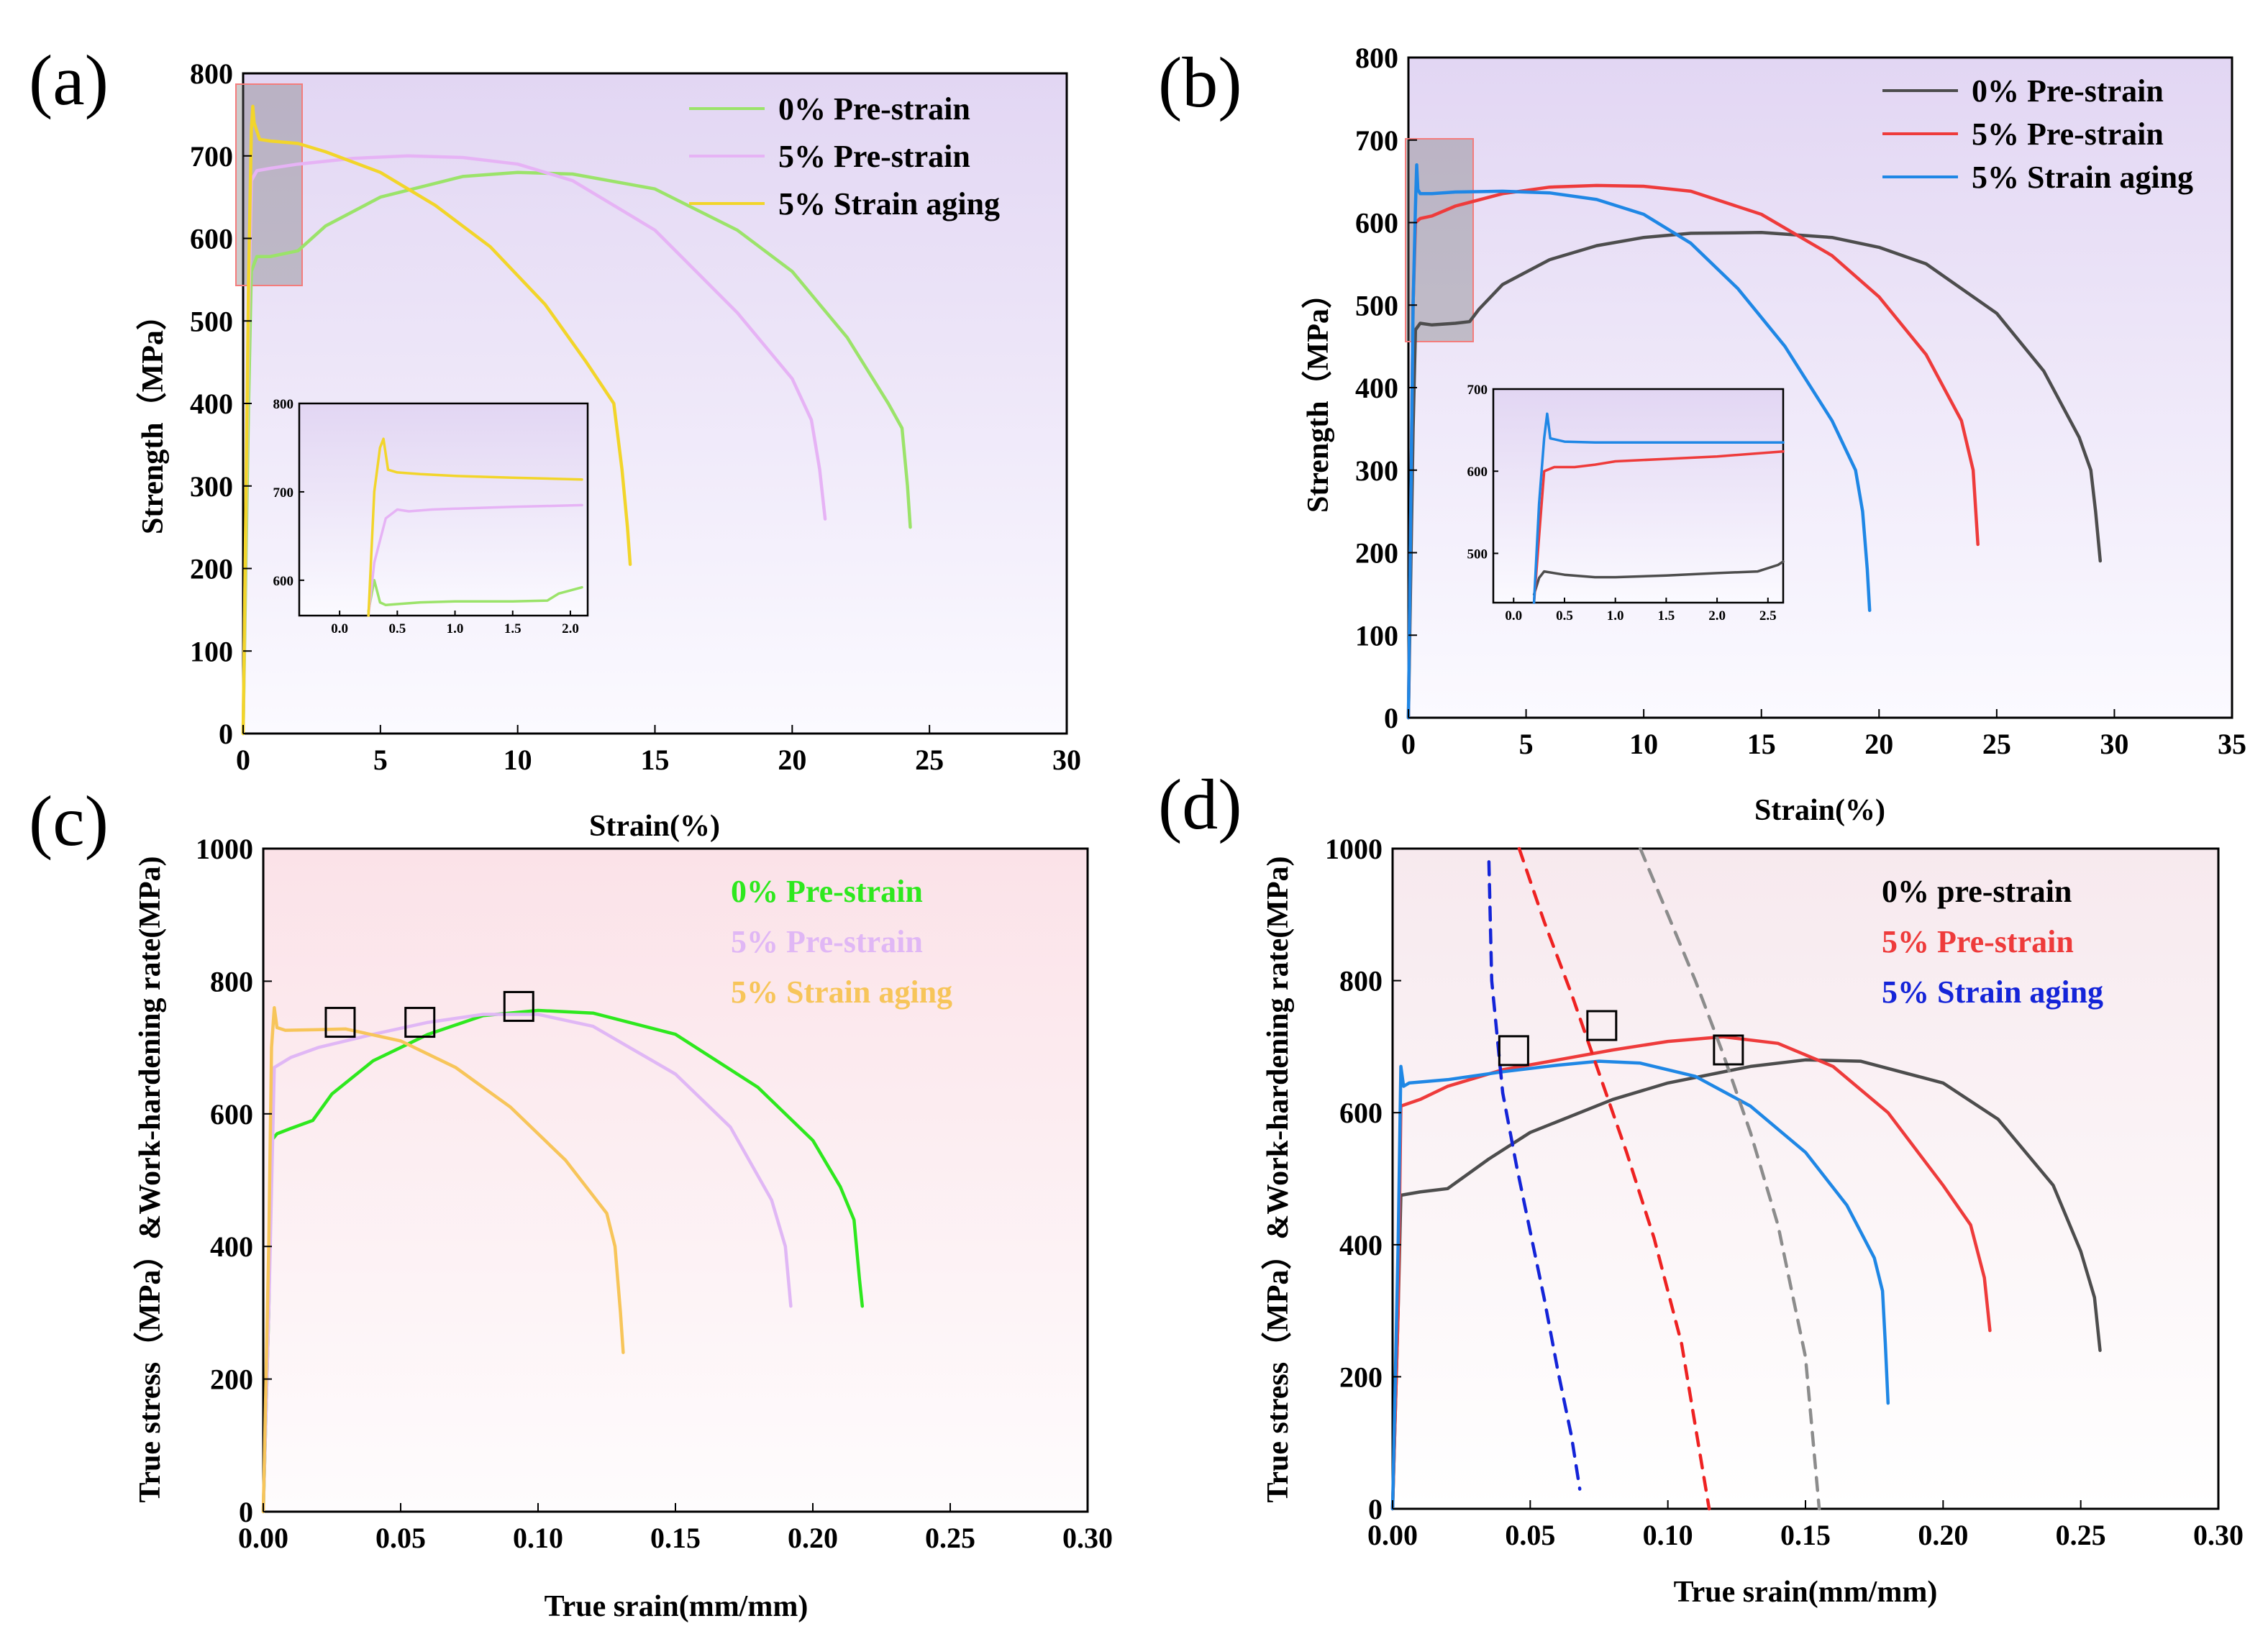 This screenshot has height=1644, width=2268. What do you see at coordinates (1376, 388) in the screenshot?
I see `b-ytick-label-4: 400` at bounding box center [1376, 388].